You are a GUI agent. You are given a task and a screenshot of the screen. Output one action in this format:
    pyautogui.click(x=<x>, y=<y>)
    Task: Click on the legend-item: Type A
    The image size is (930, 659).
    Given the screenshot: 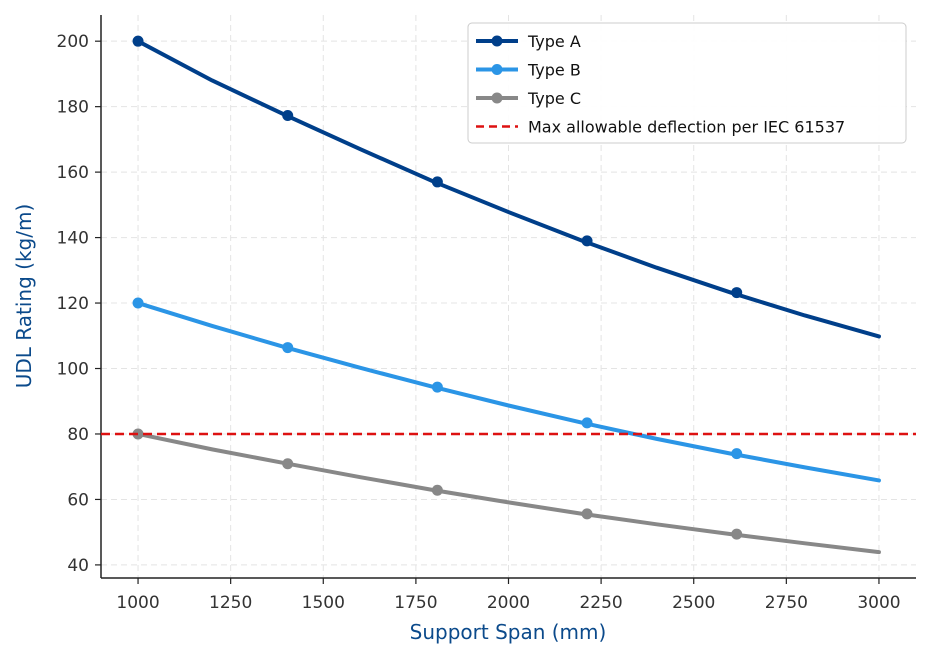 What is the action you would take?
    pyautogui.click(x=528, y=41)
    